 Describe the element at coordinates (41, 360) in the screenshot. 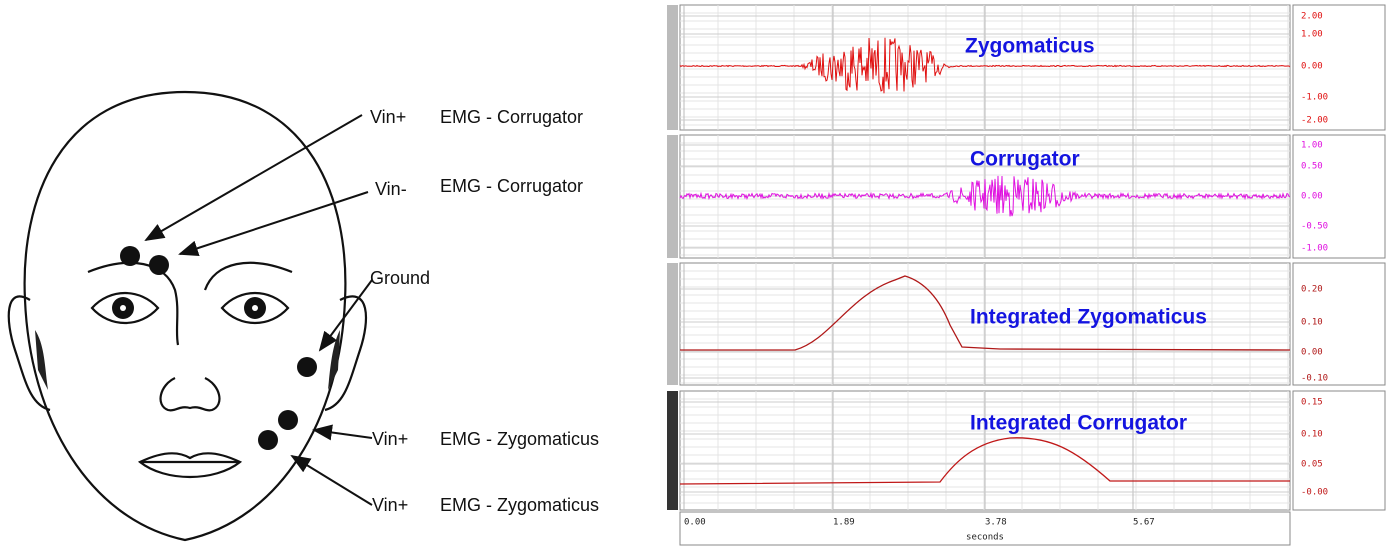

I see `left-ear-shade` at that location.